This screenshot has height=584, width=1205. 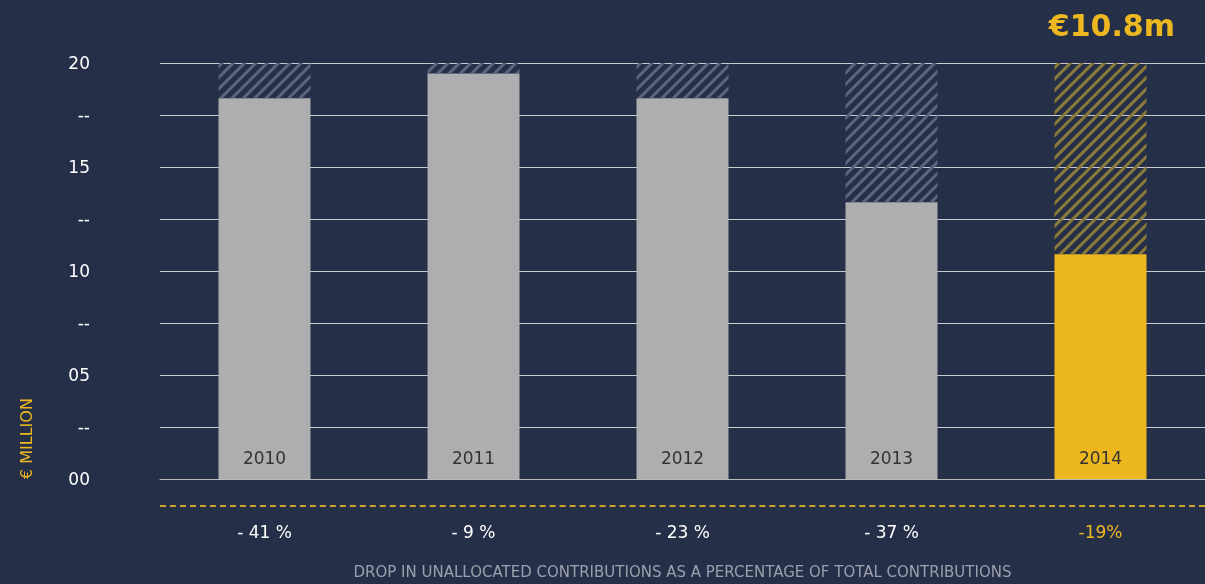 I want to click on x-axis-title: DROP IN UNALLOCATED CONTRIBUTIONS AS A PERCENTAGE OF TOTAL CONTRIBUTIONS, so click(x=682, y=571).